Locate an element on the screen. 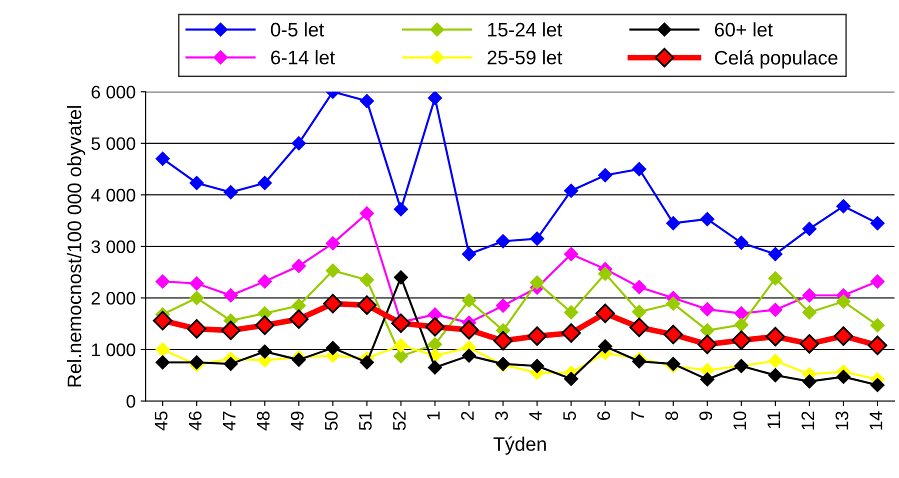  x-tick-label: 5 is located at coordinates (569, 416).